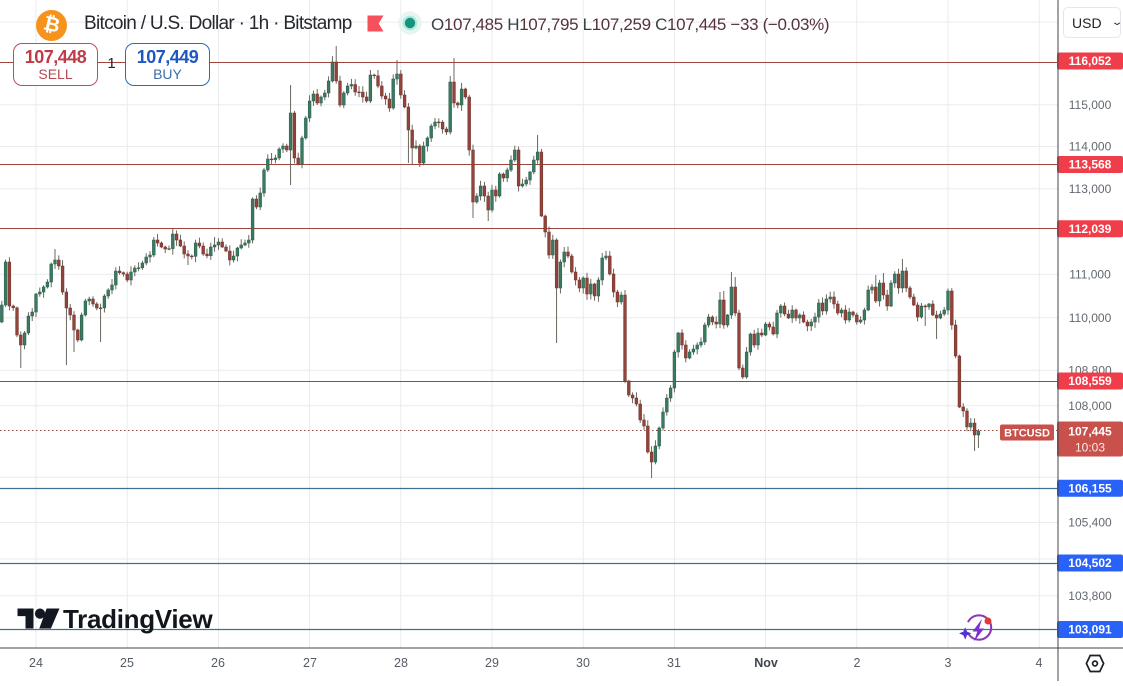  I want to click on svg-text: 104,502, so click(1090, 563).